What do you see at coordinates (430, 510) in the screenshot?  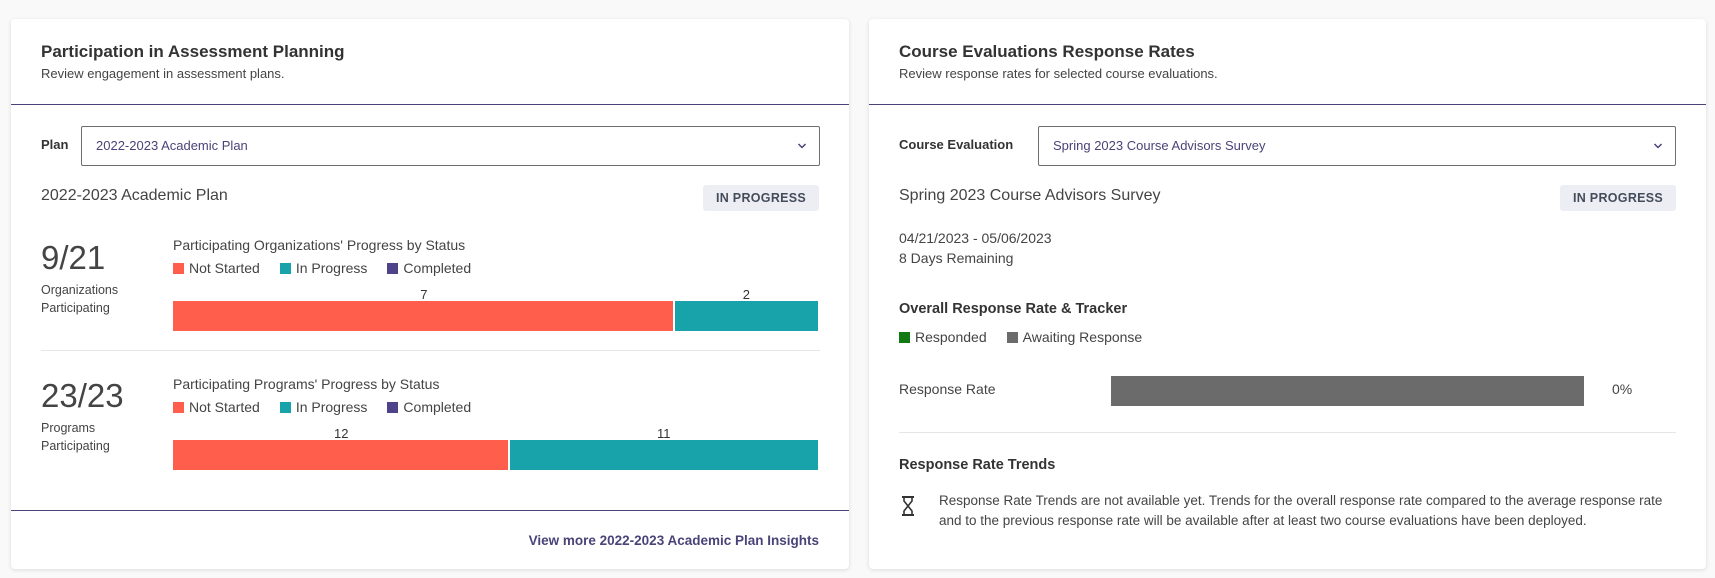 I see `footer-divider` at bounding box center [430, 510].